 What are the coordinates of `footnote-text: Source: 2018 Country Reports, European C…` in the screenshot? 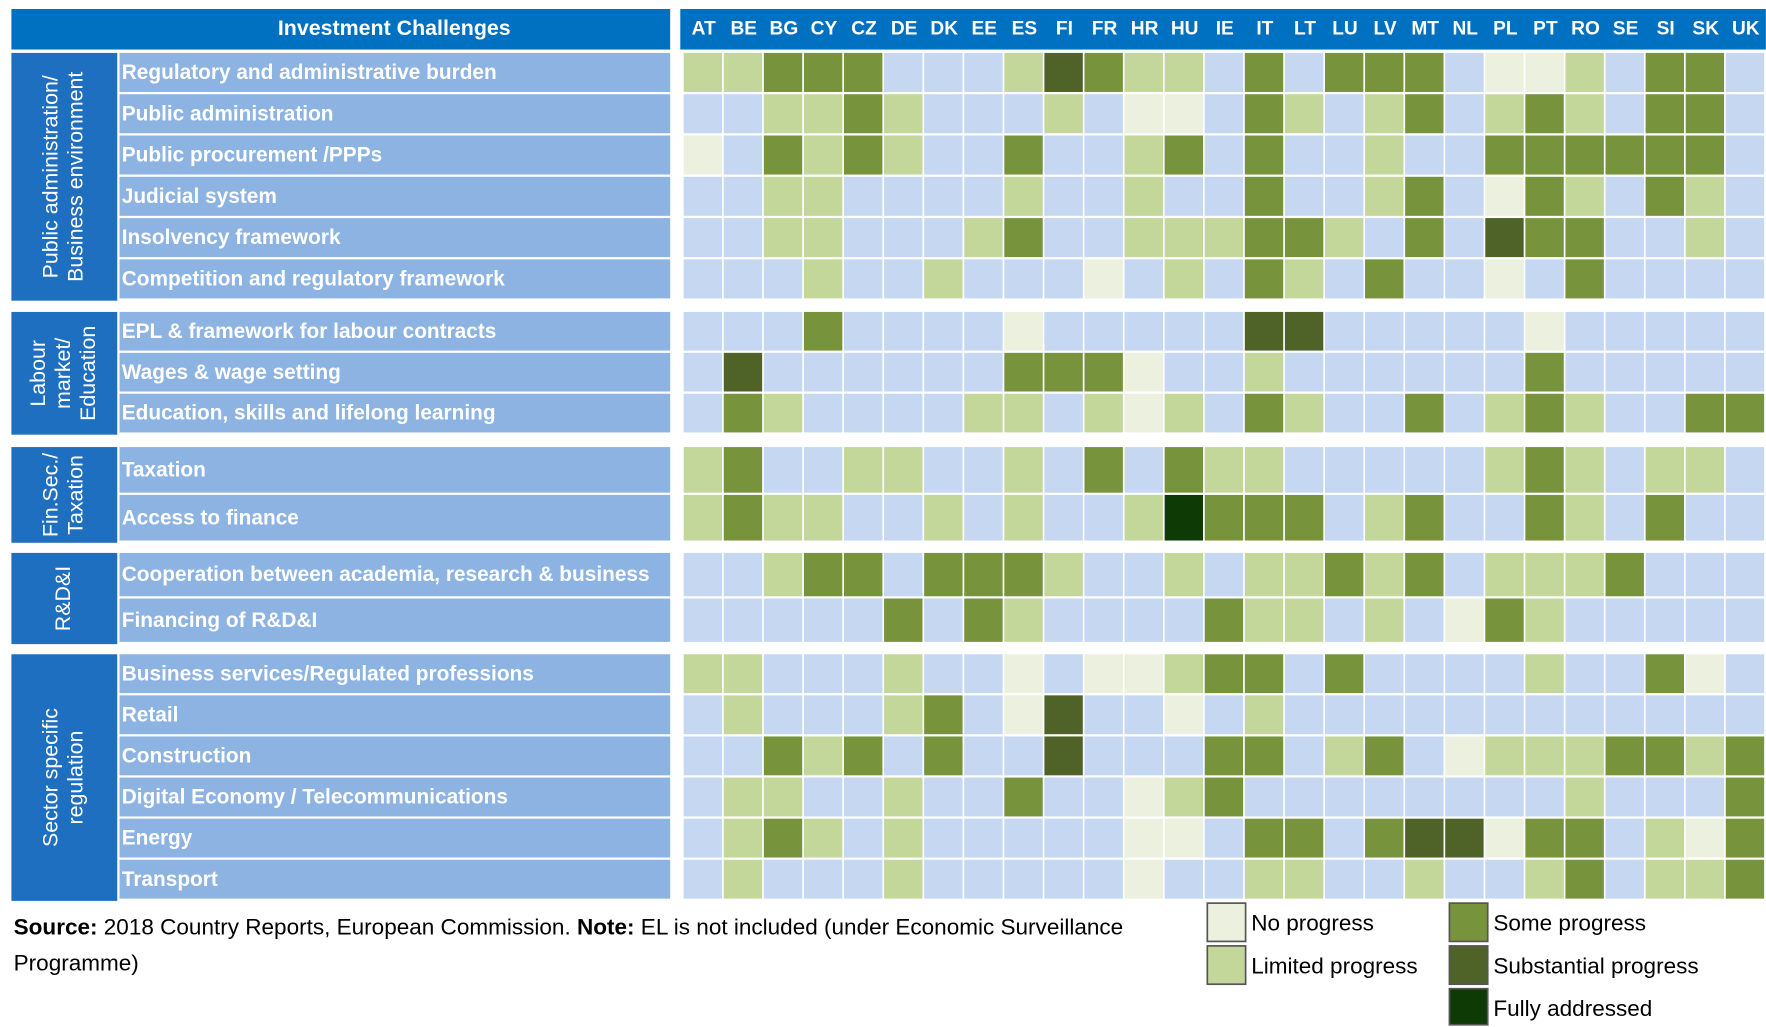 It's located at (577, 946).